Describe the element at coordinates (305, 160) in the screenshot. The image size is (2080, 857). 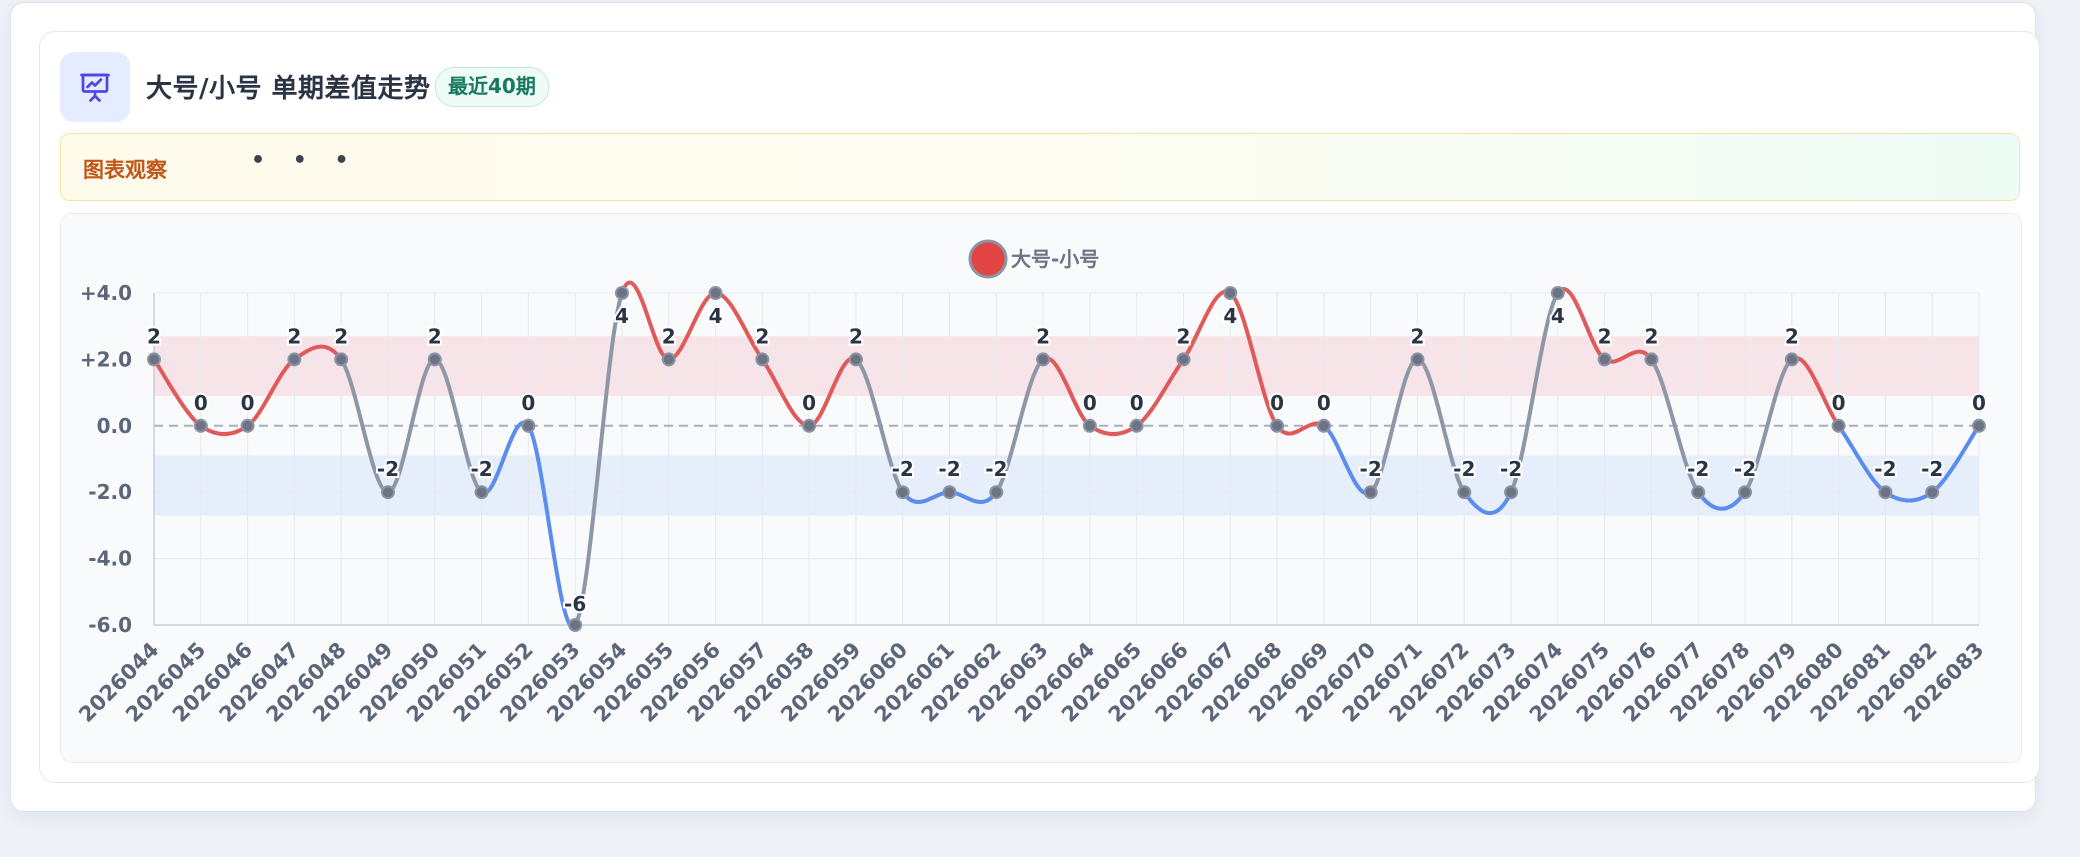
I see `observation-more-dots: • • •` at that location.